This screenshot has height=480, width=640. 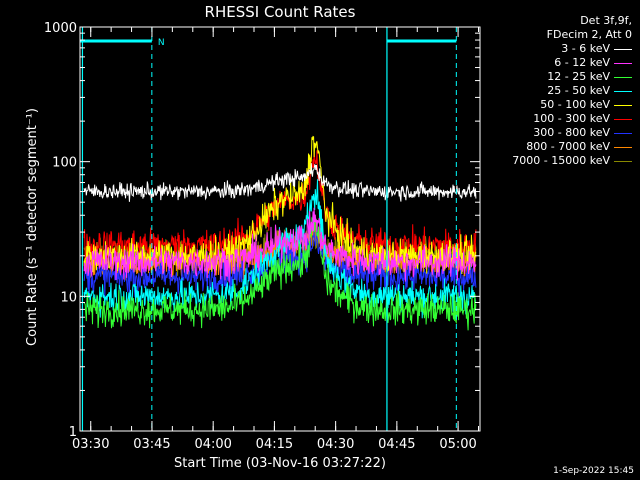 I want to click on legend-item: 25 - 50 keV, so click(x=572, y=91).